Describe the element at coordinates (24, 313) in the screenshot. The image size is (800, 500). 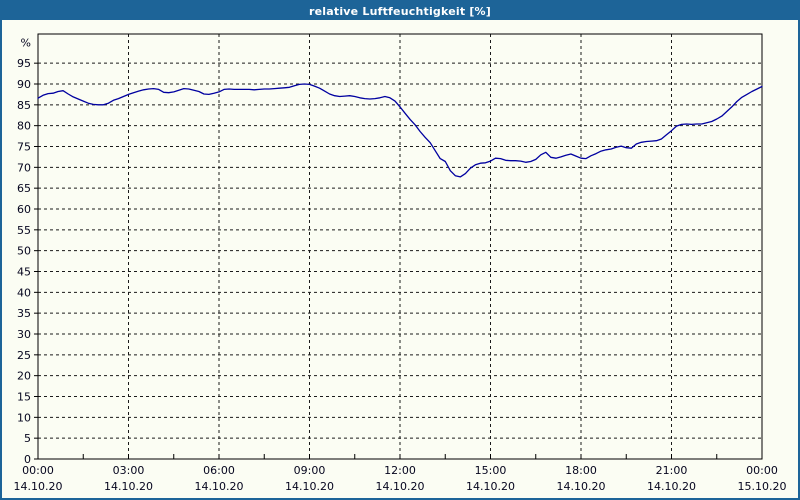
I see `y-tick-label: 35` at that location.